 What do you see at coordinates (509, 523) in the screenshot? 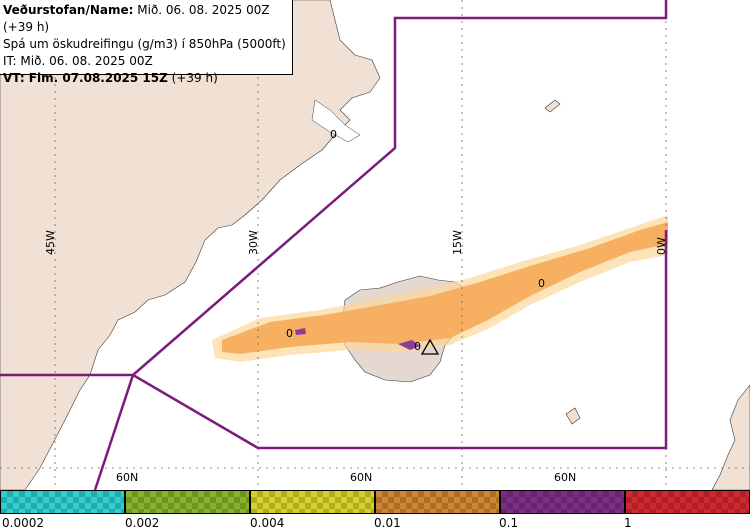
I see `legend-label-4: 0.1` at bounding box center [509, 523].